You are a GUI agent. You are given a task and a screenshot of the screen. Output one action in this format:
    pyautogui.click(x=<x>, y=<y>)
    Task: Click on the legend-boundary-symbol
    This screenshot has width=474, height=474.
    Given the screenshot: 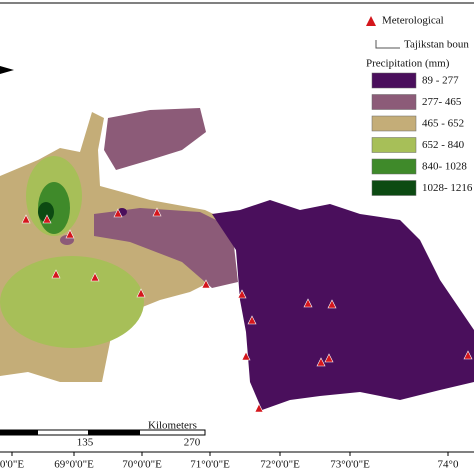 What is the action you would take?
    pyautogui.click(x=387, y=44)
    